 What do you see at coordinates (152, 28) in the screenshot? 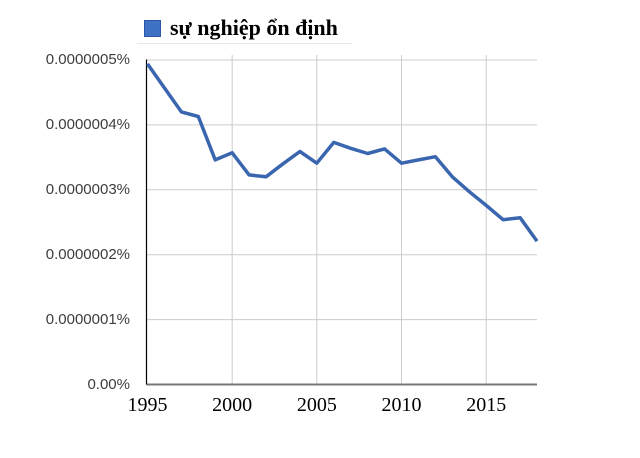
I see `legend-color-swatch` at bounding box center [152, 28].